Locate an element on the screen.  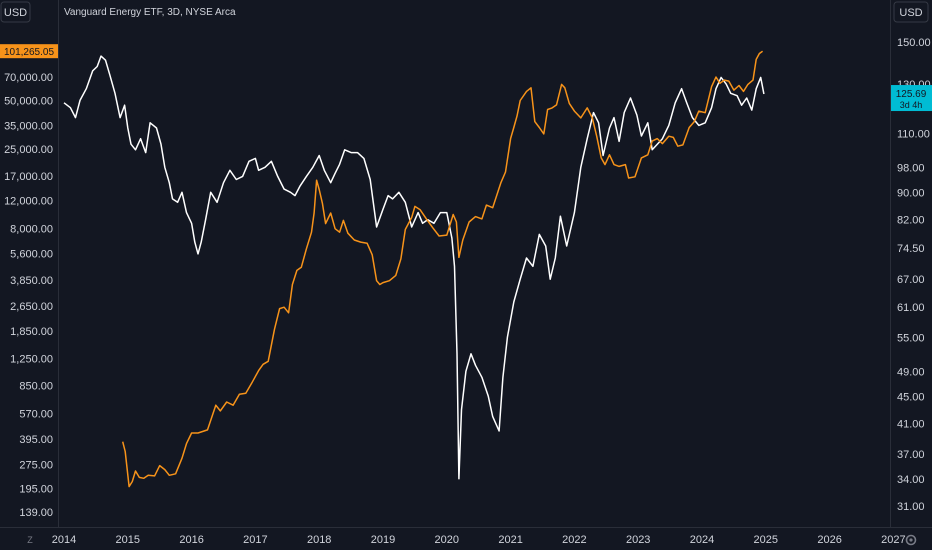
left-currency-box is located at coordinates (15, 12).